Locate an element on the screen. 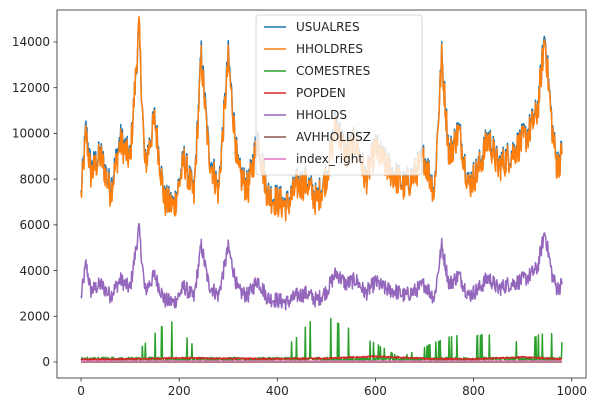 The height and width of the screenshot is (412, 593). x-tick-label: 800 is located at coordinates (473, 391).